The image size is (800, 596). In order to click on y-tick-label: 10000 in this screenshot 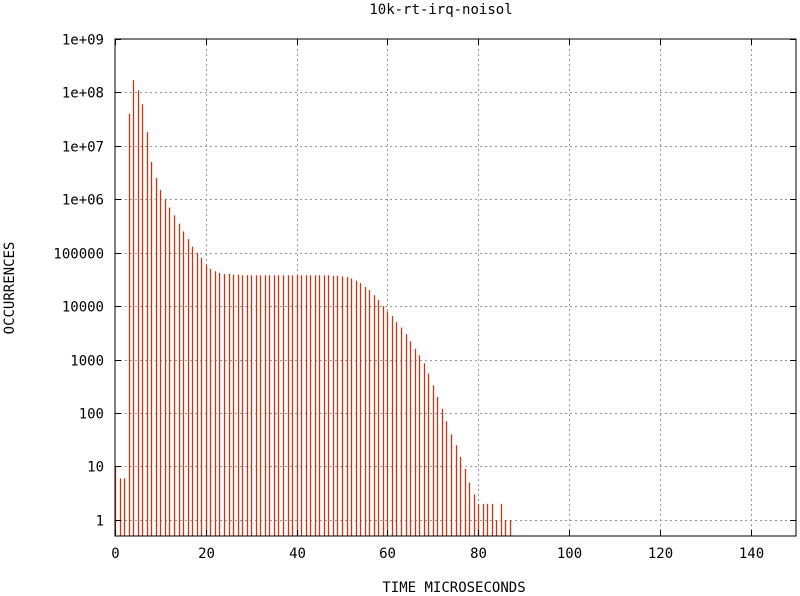, I will do `click(83, 308)`.